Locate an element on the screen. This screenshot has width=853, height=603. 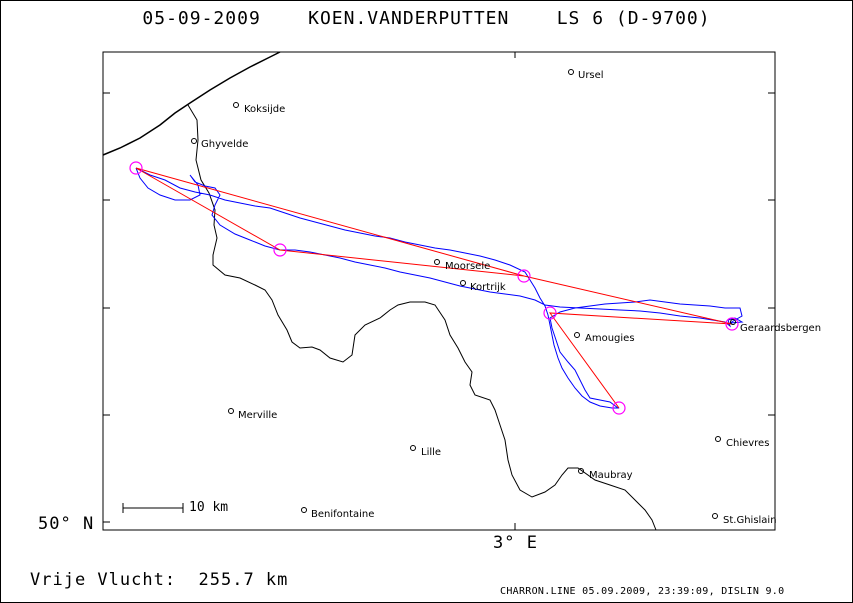
town-dot-moorsele is located at coordinates (437, 262).